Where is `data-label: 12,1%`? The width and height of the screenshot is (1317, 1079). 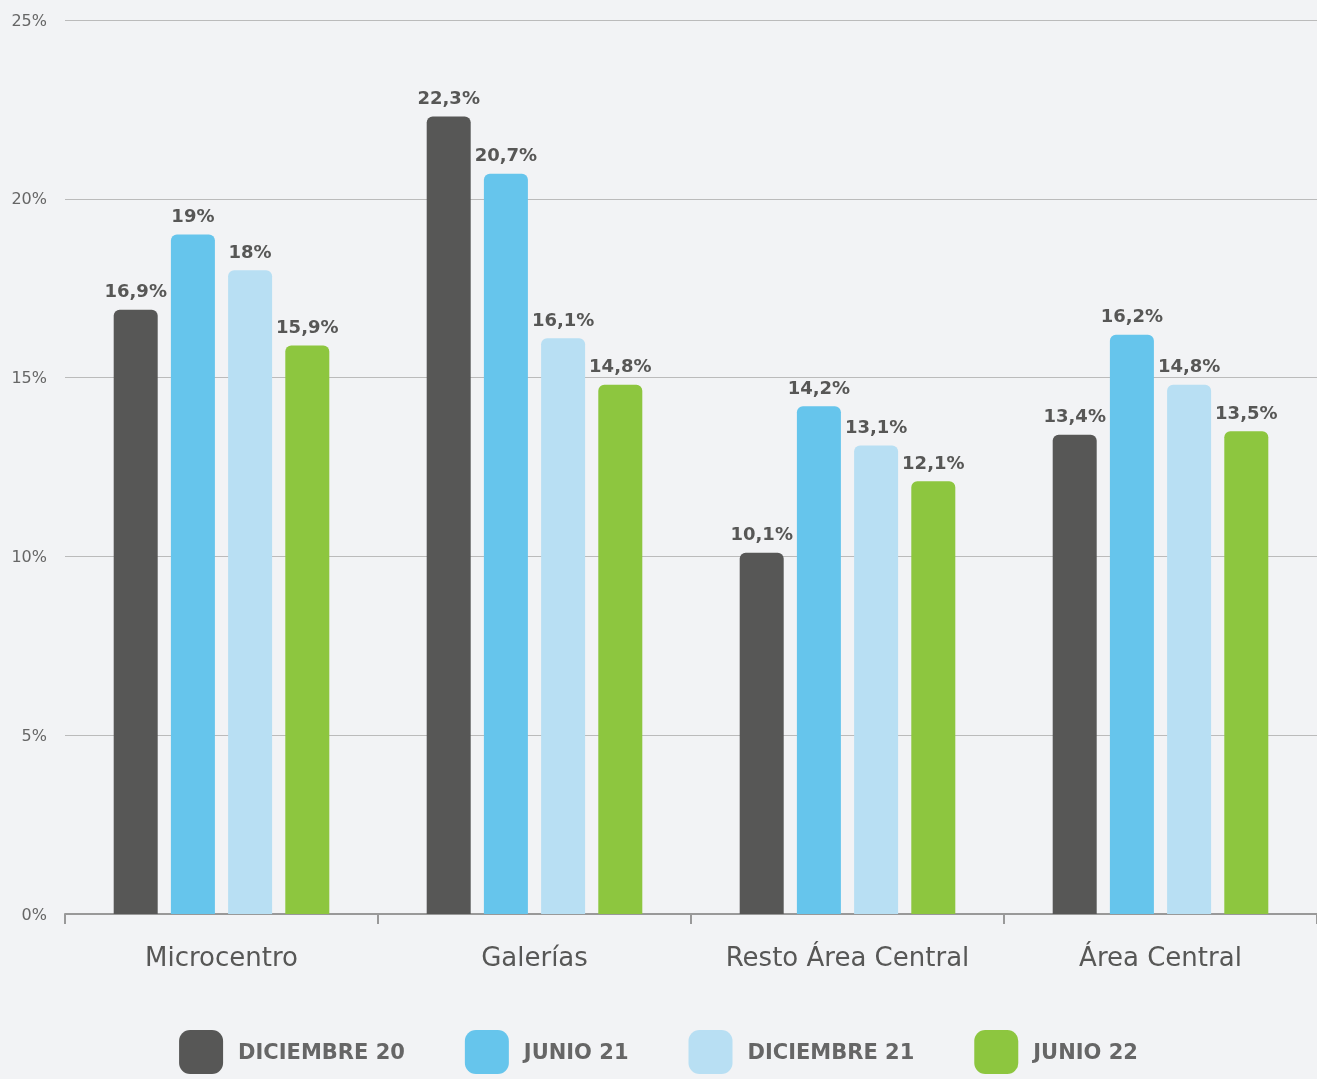 data-label: 12,1% is located at coordinates (933, 462).